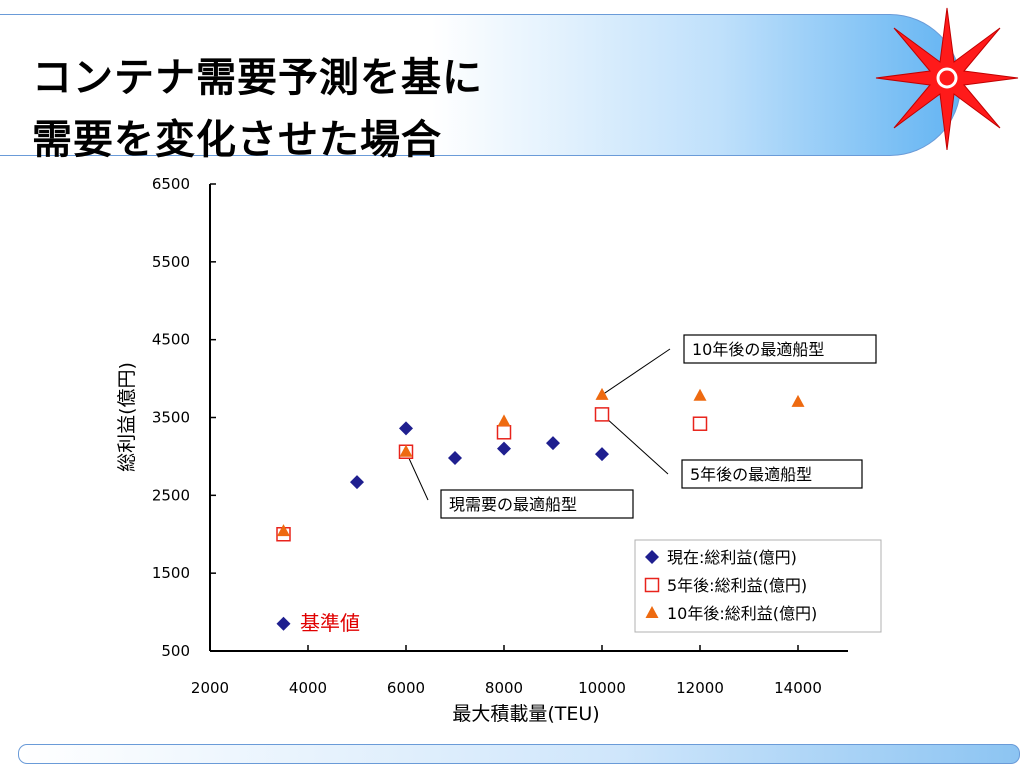  What do you see at coordinates (171, 573) in the screenshot?
I see `y-tick-label: 1500` at bounding box center [171, 573].